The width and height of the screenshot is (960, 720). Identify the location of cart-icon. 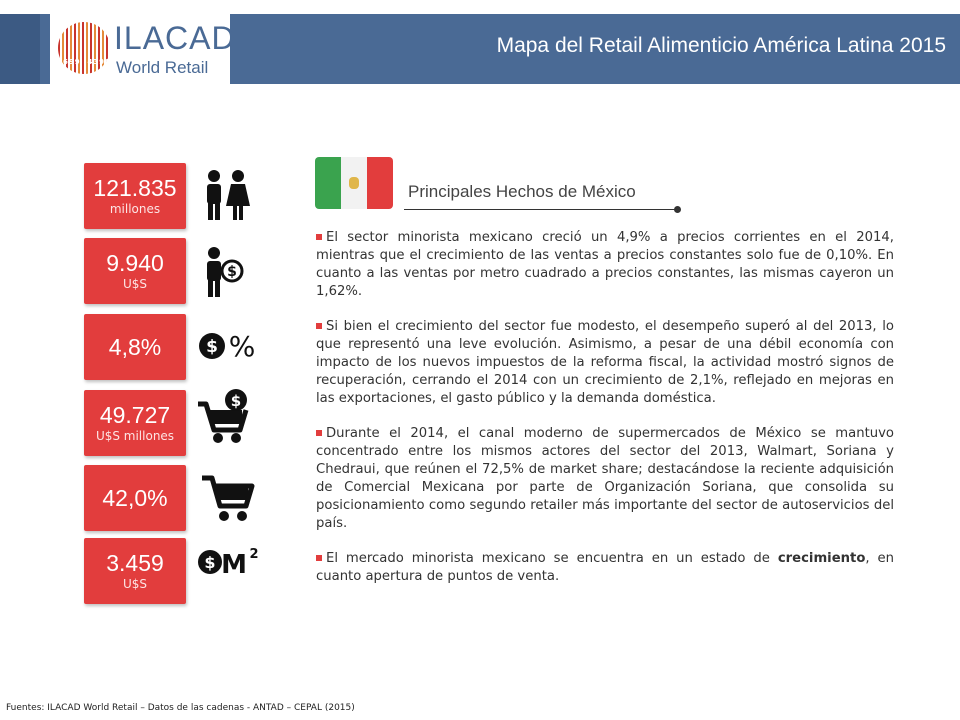
(228, 498).